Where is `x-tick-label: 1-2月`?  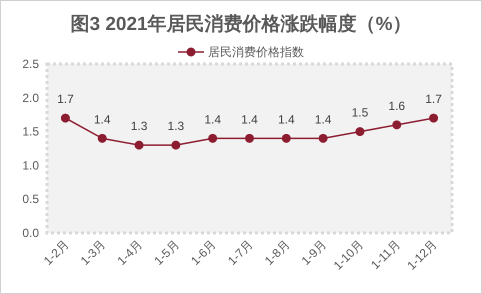 x-tick-label: 1-2月 is located at coordinates (56, 252).